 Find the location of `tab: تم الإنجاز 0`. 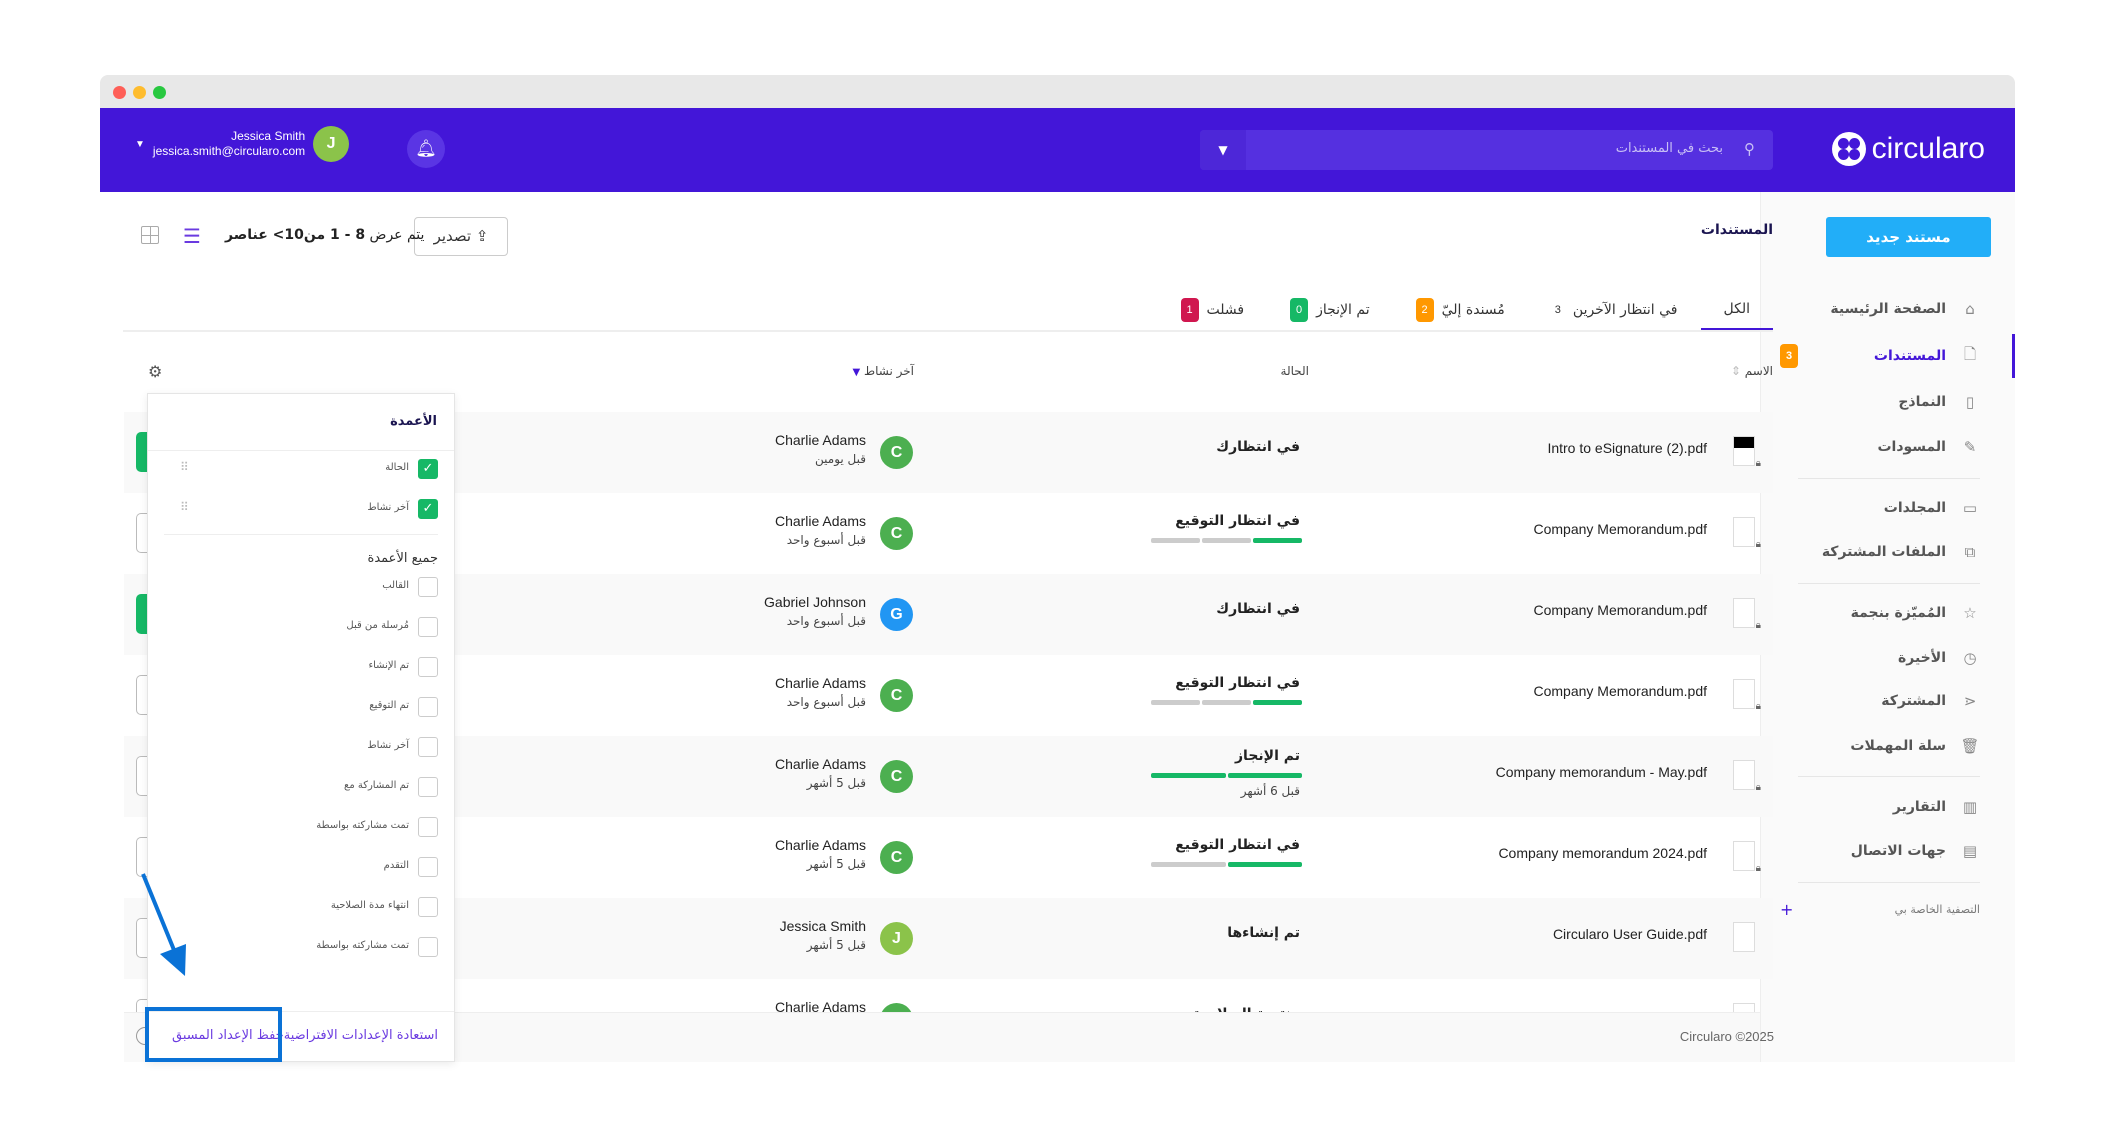

tab: تم الإنجاز 0 is located at coordinates (1330, 310).